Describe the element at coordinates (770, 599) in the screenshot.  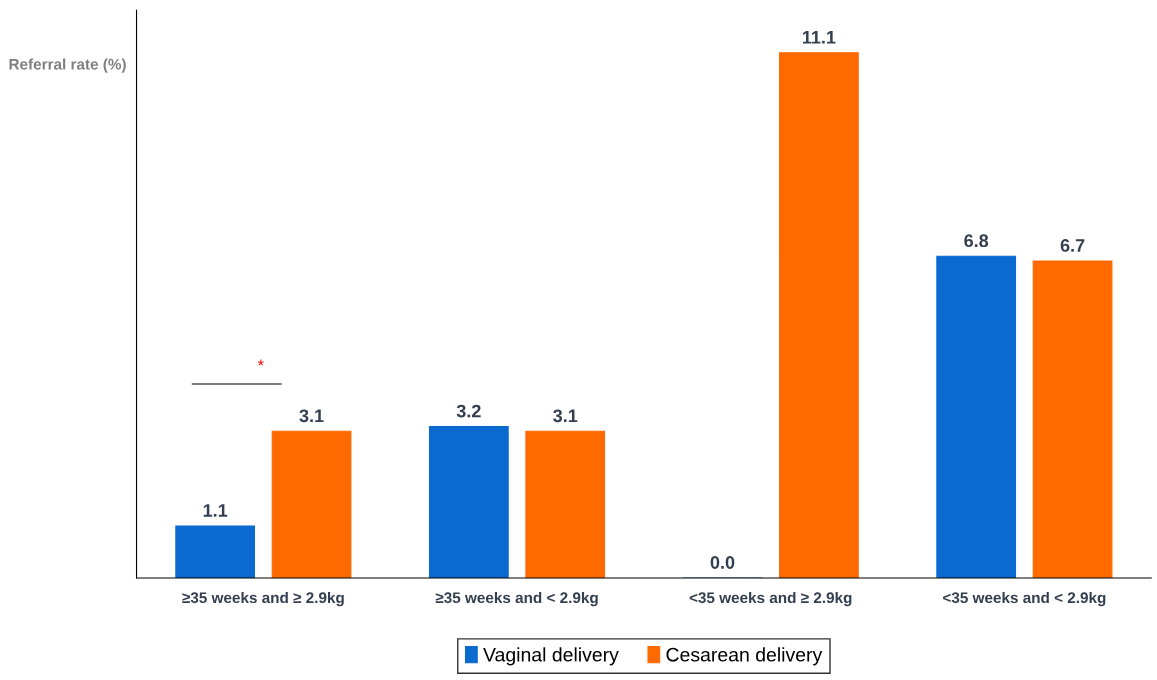
I see `x-tick-label: <35 weeks and ≥ 2.9kg` at that location.